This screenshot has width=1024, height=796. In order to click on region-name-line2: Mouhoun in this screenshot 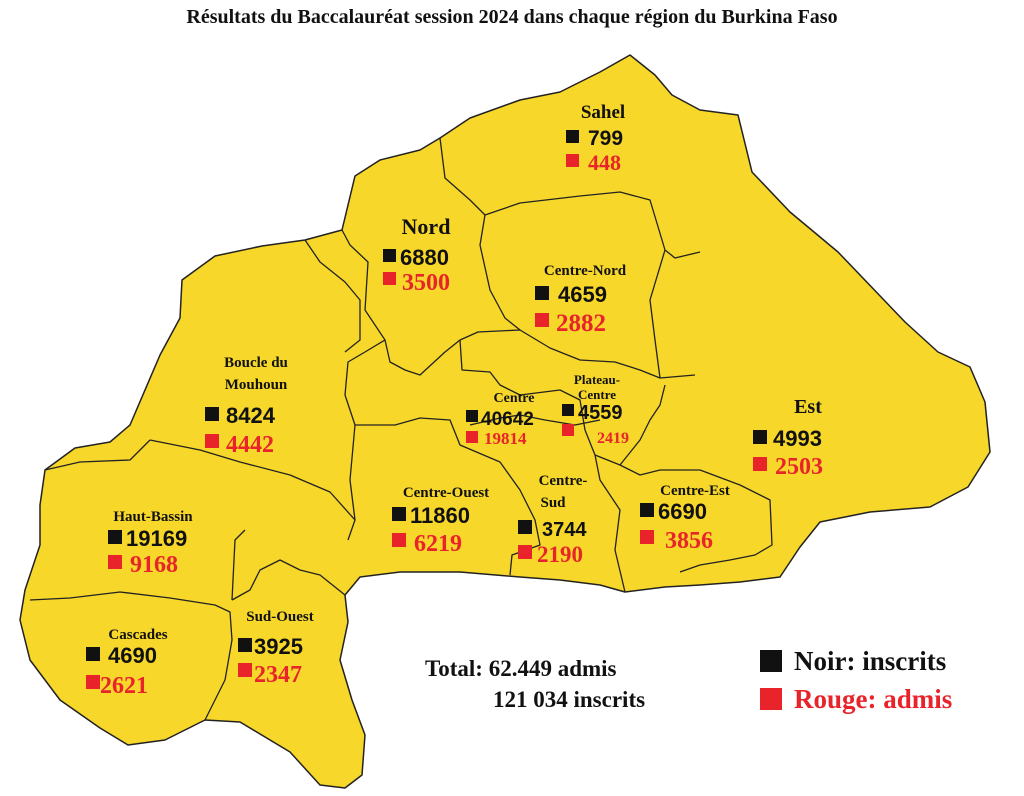, I will do `click(256, 385)`.